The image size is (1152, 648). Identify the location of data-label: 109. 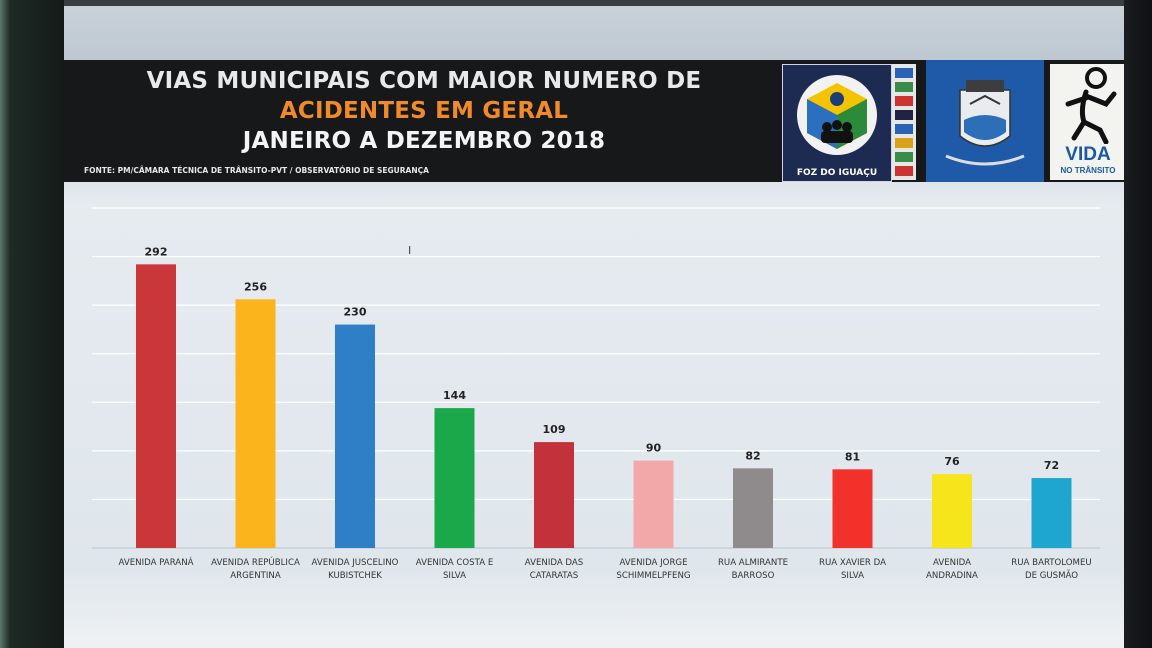
(554, 429).